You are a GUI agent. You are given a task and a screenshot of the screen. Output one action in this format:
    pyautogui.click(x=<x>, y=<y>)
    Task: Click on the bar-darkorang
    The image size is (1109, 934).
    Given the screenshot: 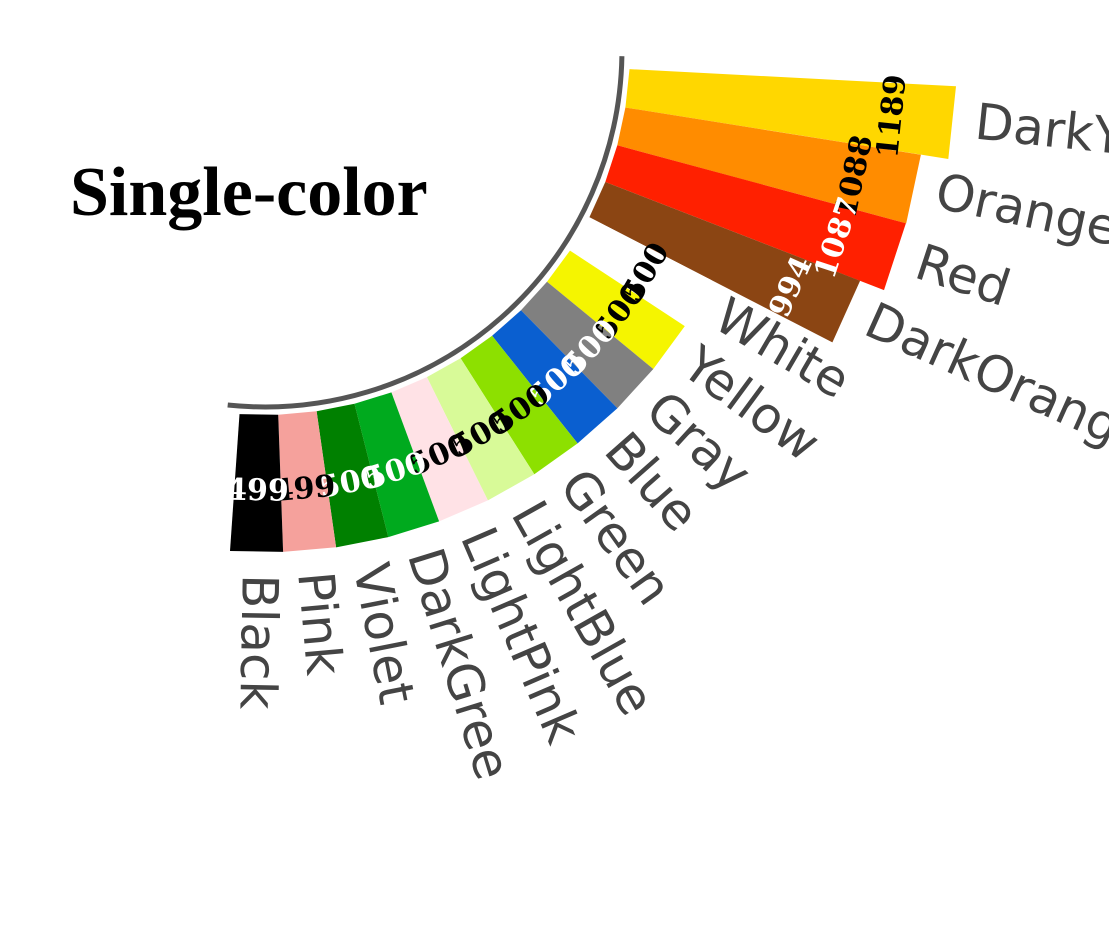 What is the action you would take?
    pyautogui.click(x=725, y=262)
    